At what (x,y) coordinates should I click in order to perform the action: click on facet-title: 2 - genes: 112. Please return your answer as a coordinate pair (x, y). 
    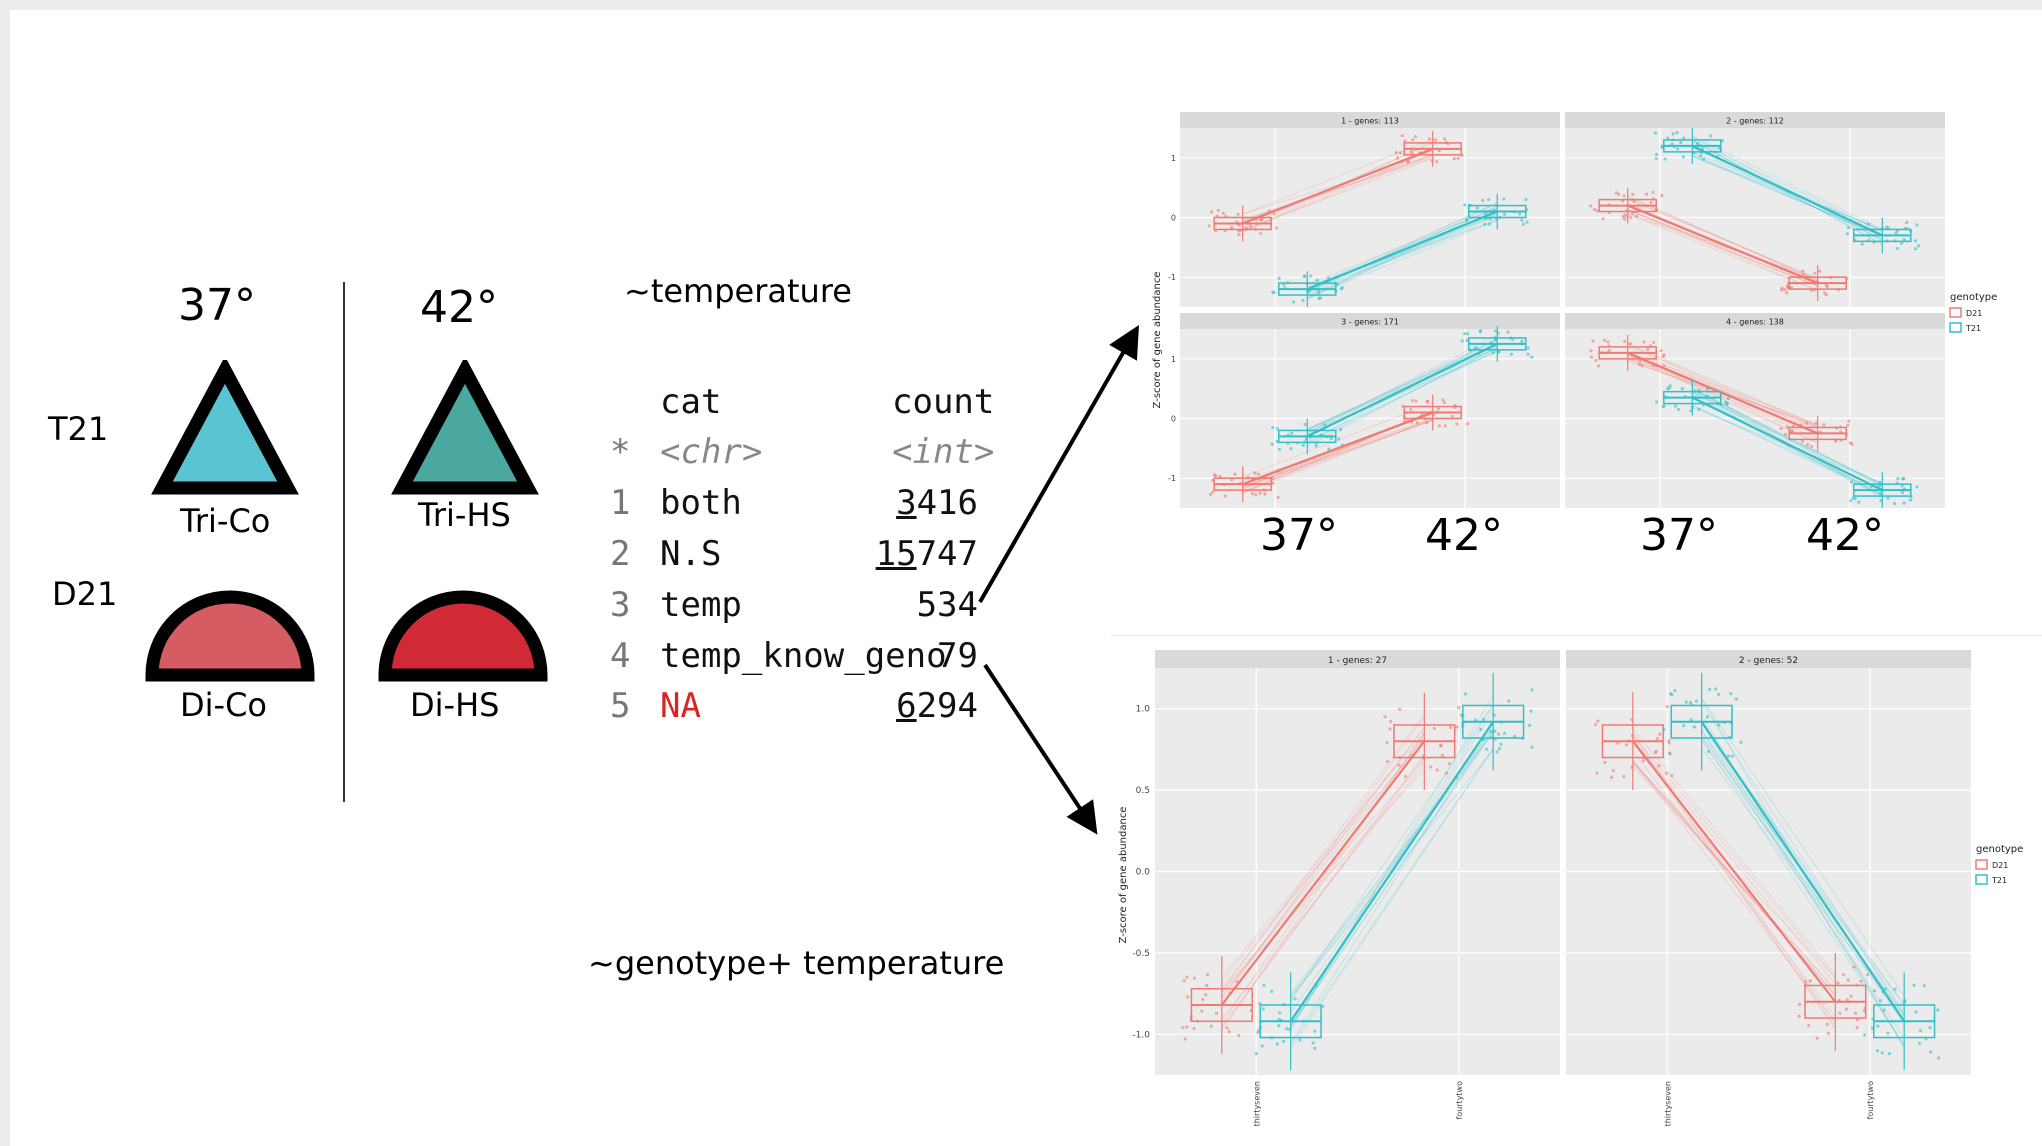
    Looking at the image, I should click on (1755, 121).